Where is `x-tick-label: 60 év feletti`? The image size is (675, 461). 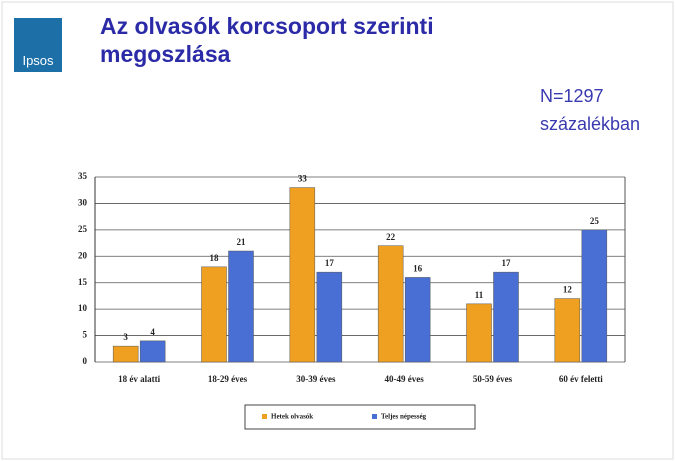
x-tick-label: 60 év feletti is located at coordinates (581, 379).